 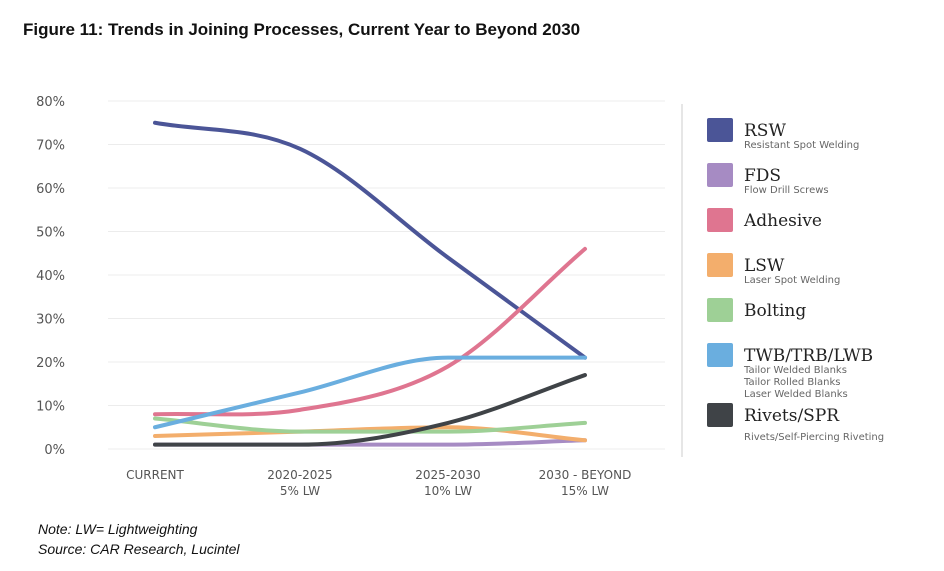 I want to click on series-line-twb-trb-lwb, so click(x=370, y=392).